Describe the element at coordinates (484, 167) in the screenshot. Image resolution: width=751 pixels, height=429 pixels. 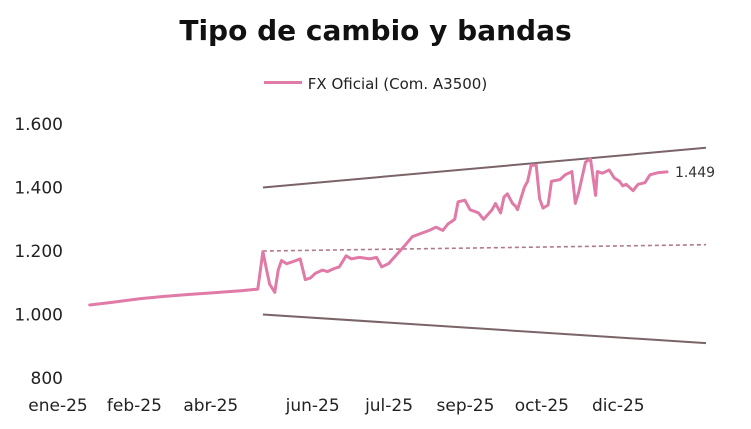
I see `upper-band-line` at that location.